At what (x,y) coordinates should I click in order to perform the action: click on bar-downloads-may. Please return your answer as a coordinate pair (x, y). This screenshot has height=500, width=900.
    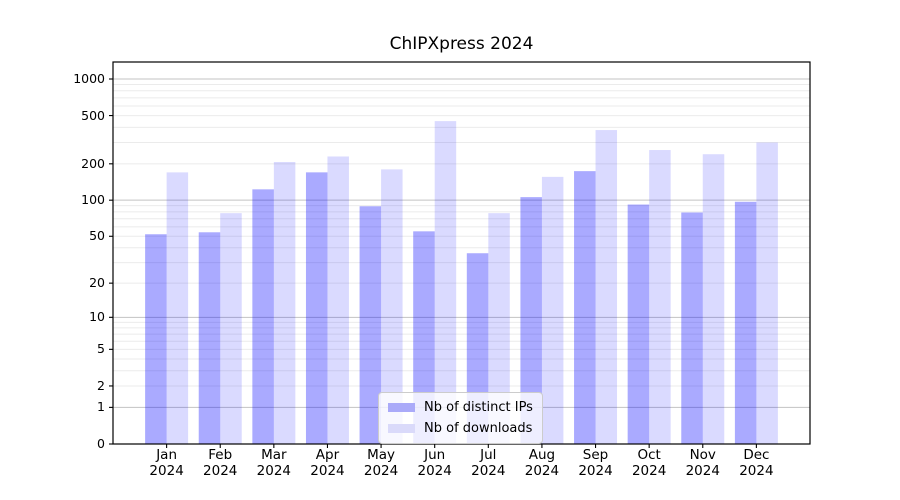
    Looking at the image, I should click on (392, 306).